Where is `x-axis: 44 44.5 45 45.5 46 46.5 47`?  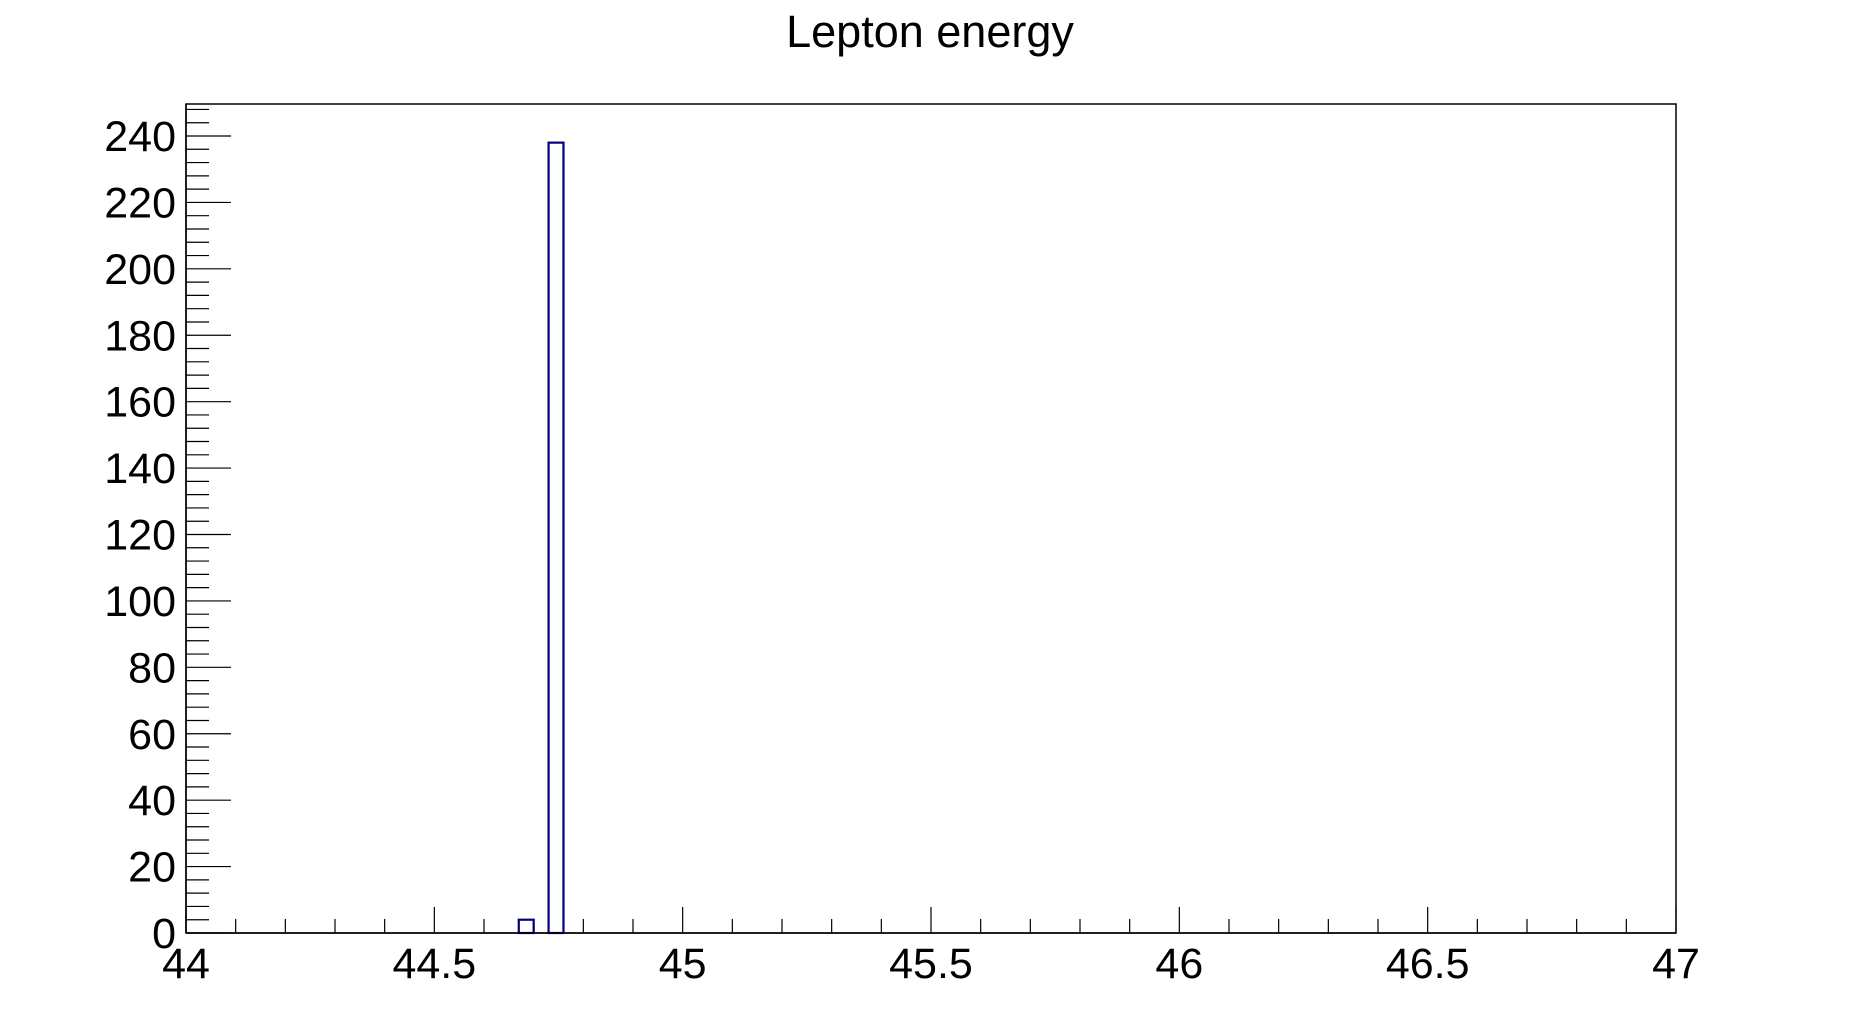 x-axis: 44 44.5 45 45.5 46 46.5 47 is located at coordinates (931, 947).